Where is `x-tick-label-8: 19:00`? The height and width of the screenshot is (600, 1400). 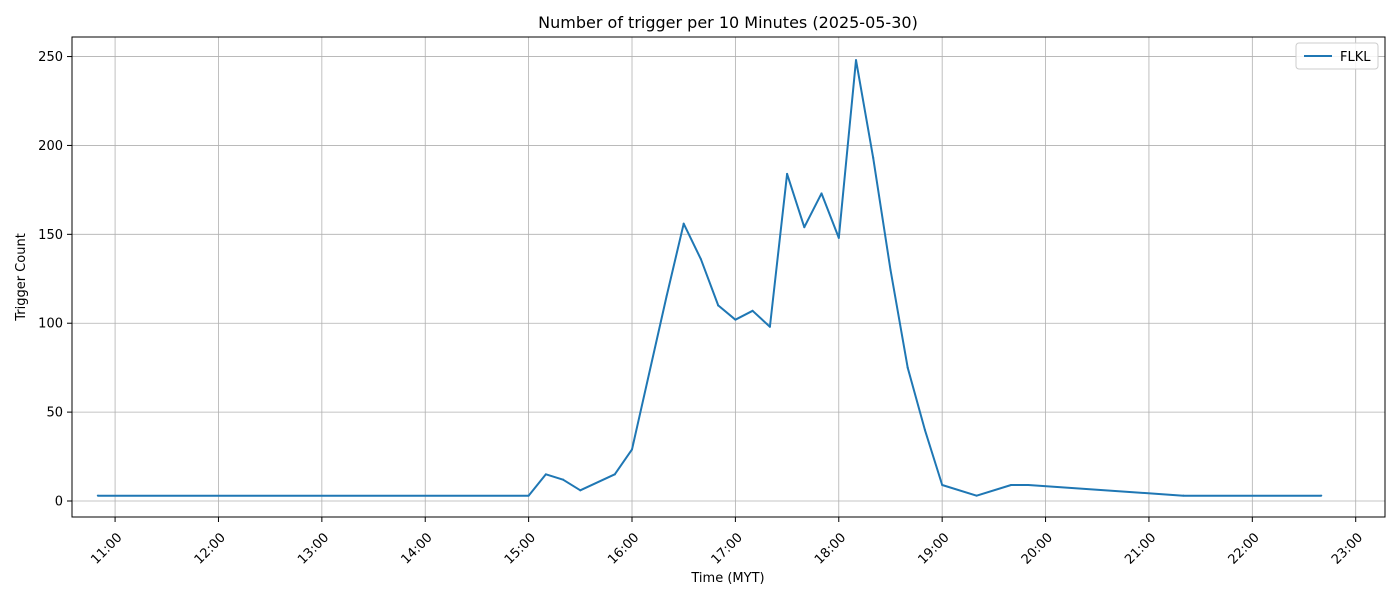 x-tick-label-8: 19:00 is located at coordinates (933, 548).